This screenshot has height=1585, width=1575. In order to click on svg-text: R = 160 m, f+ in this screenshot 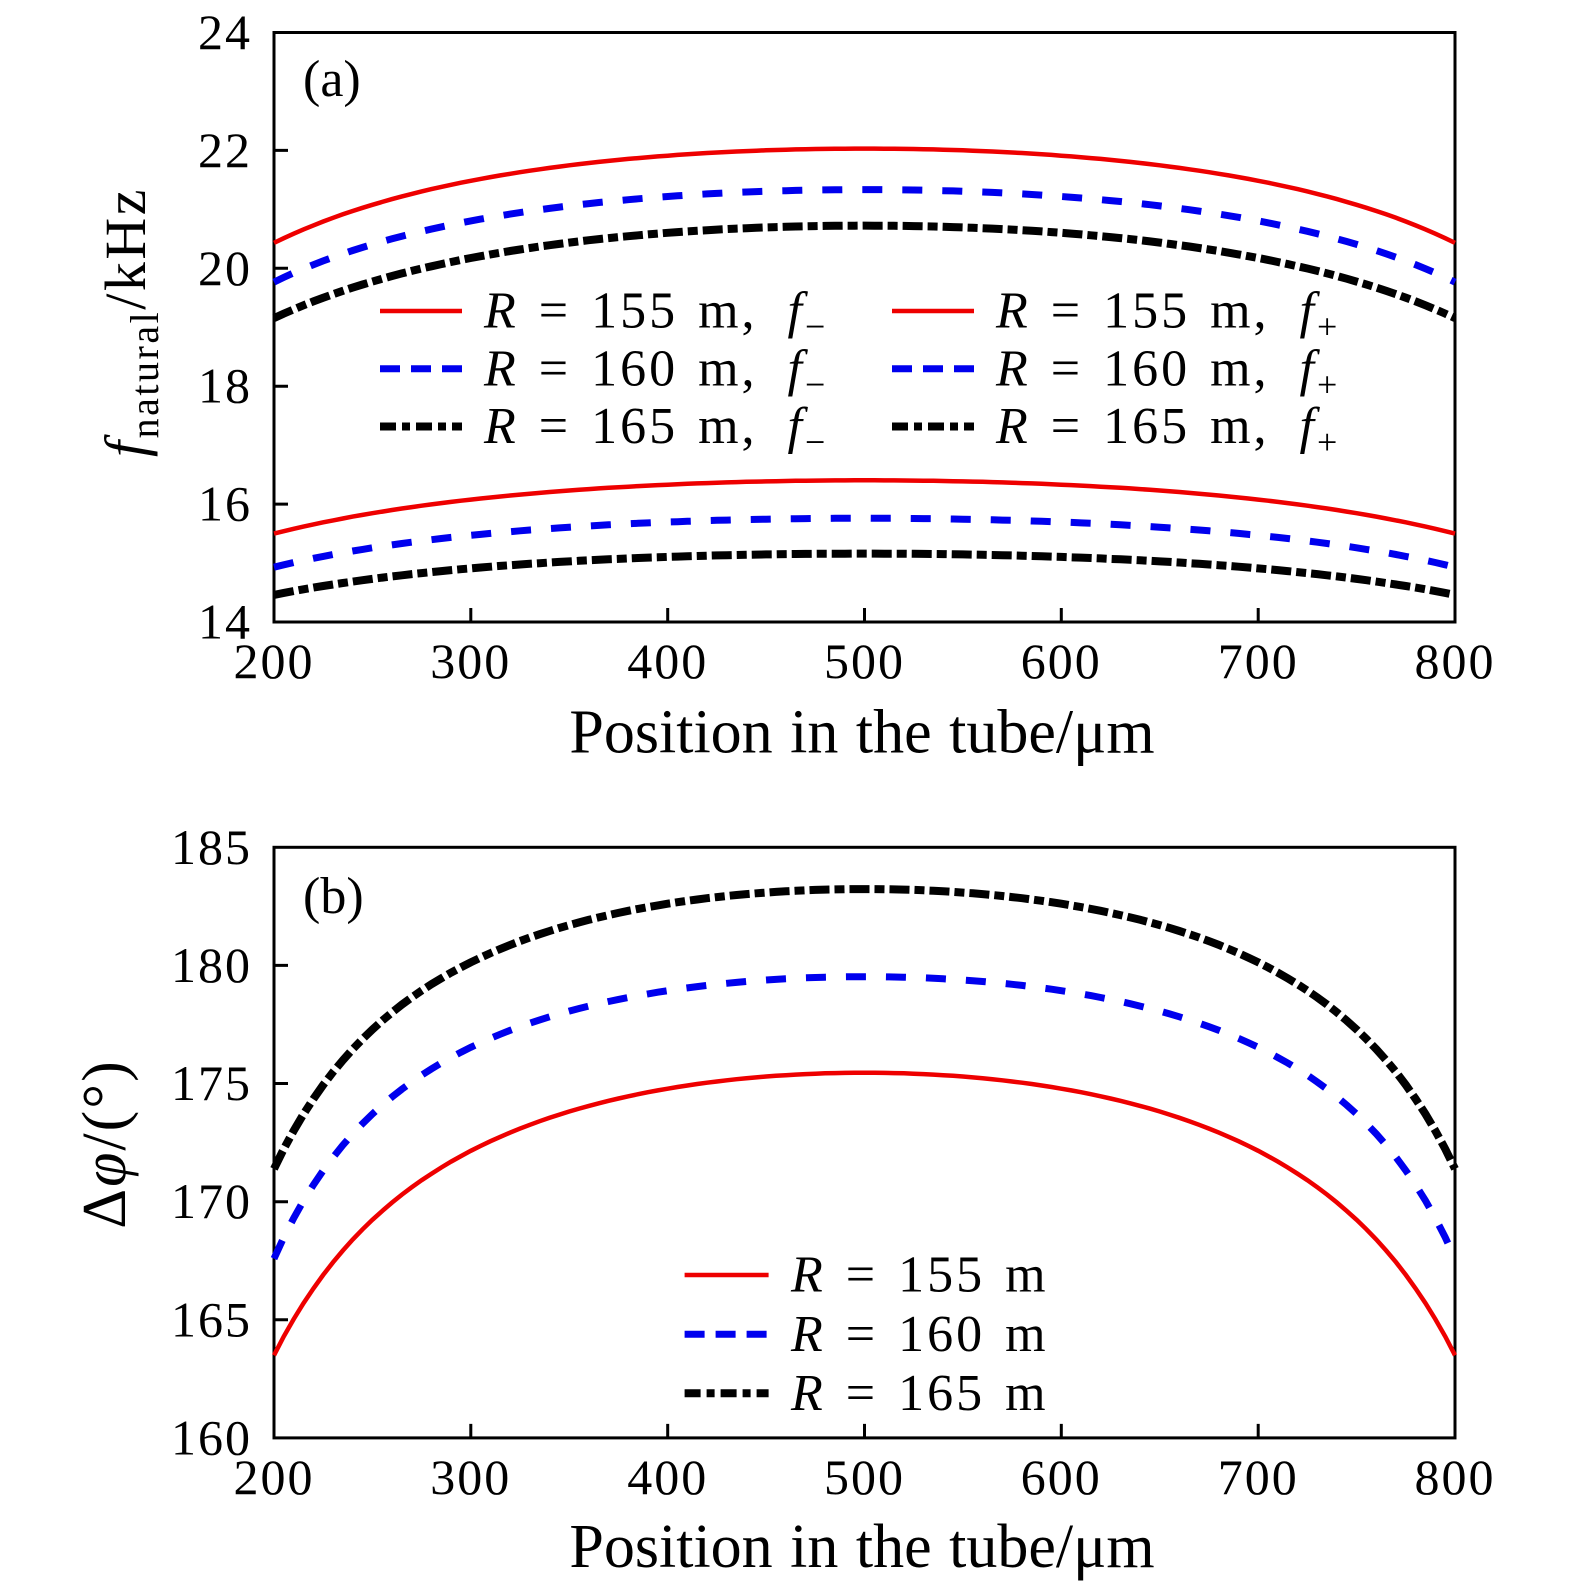, I will do `click(1167, 372)`.